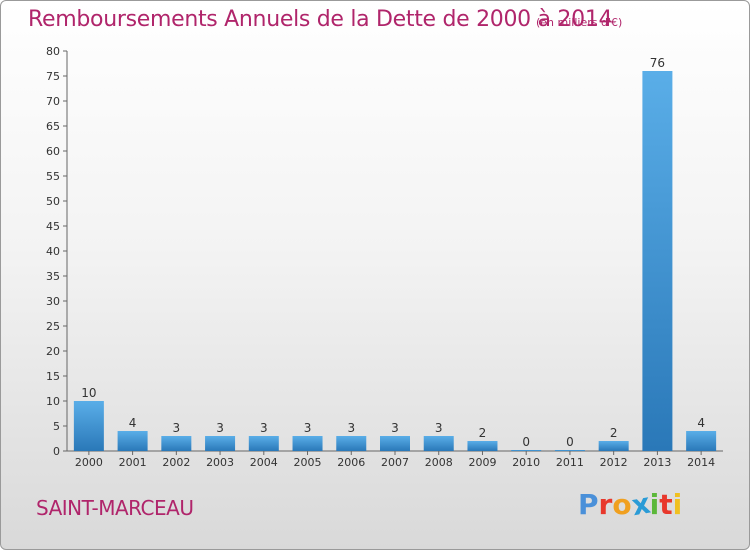 This screenshot has height=550, width=750. What do you see at coordinates (579, 22) in the screenshot?
I see `chart-unit-subtitle: (en milliers d'€)` at bounding box center [579, 22].